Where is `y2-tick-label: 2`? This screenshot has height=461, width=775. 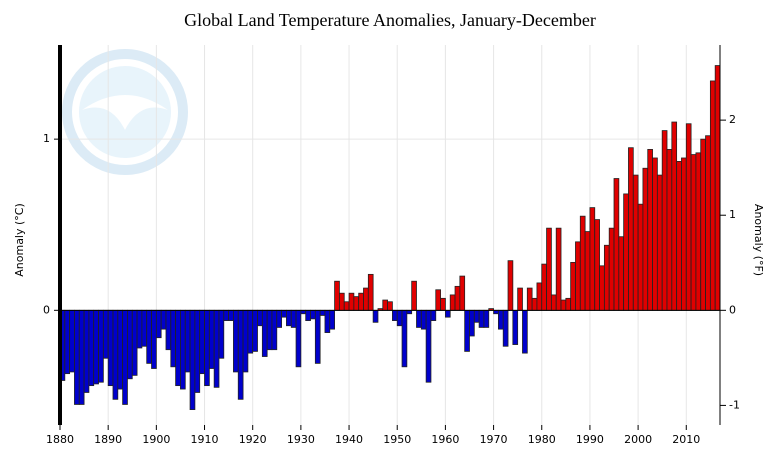 y2-tick-label: 2 is located at coordinates (732, 119).